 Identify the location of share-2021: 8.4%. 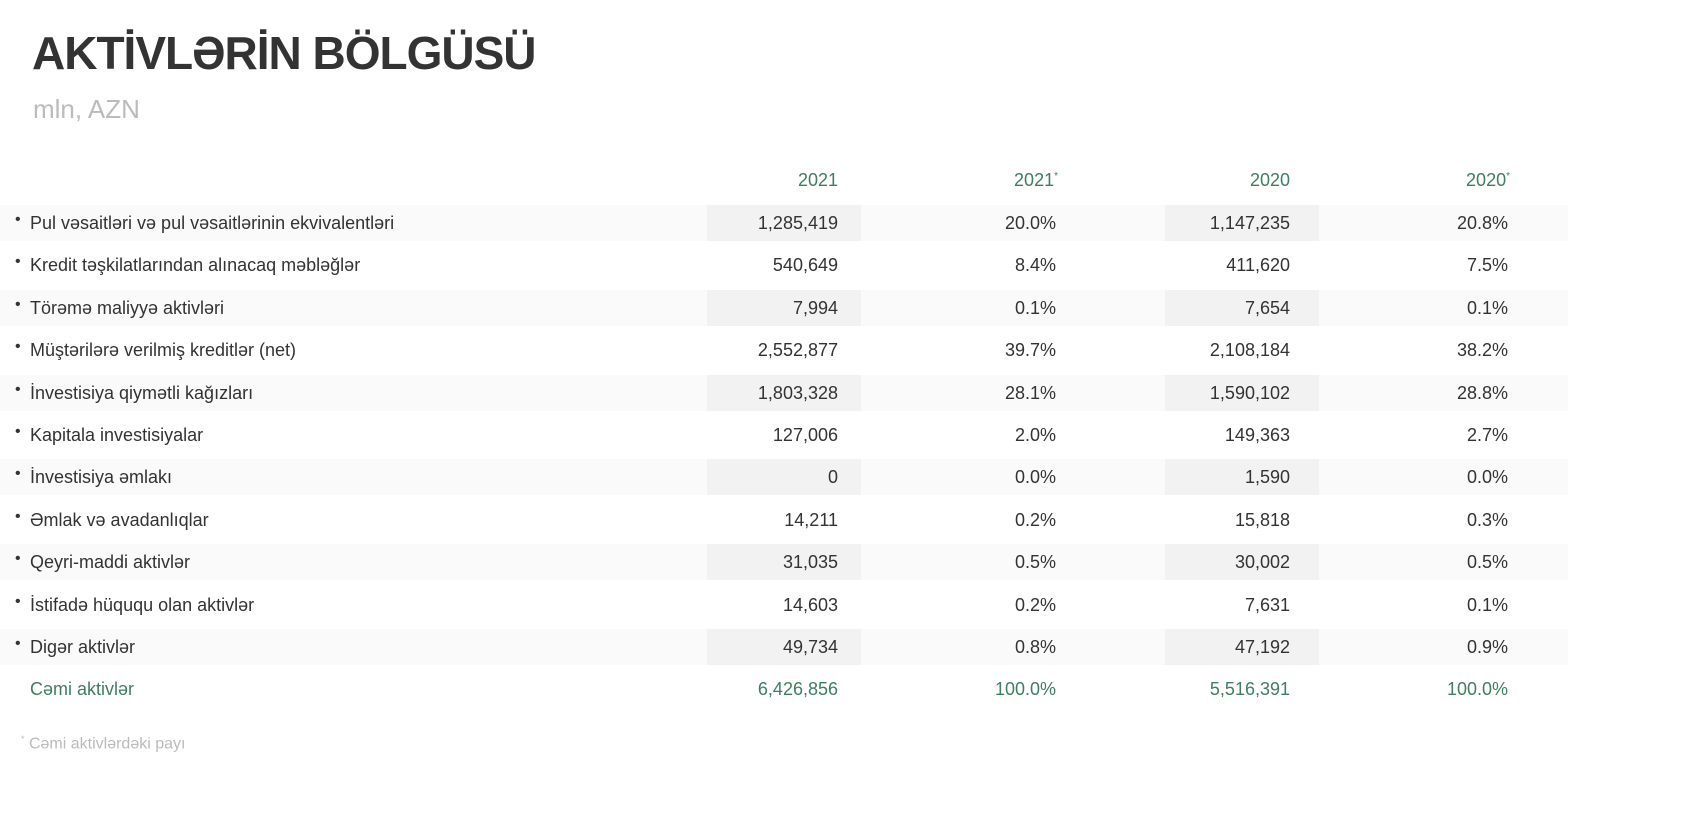
(1035, 265).